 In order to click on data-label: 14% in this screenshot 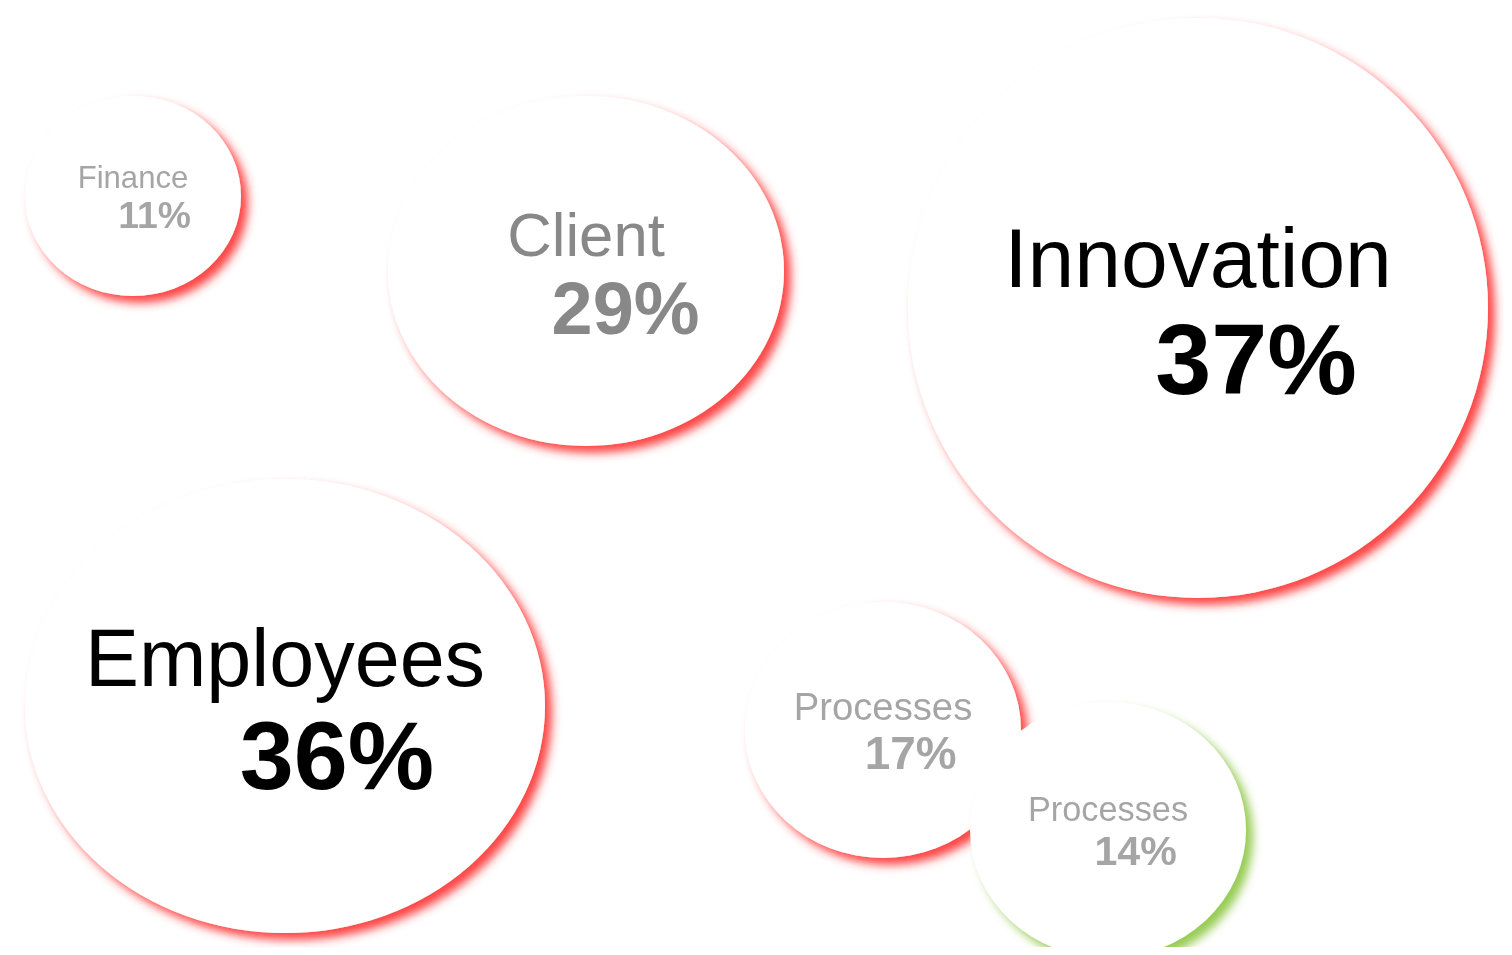, I will do `click(1135, 850)`.